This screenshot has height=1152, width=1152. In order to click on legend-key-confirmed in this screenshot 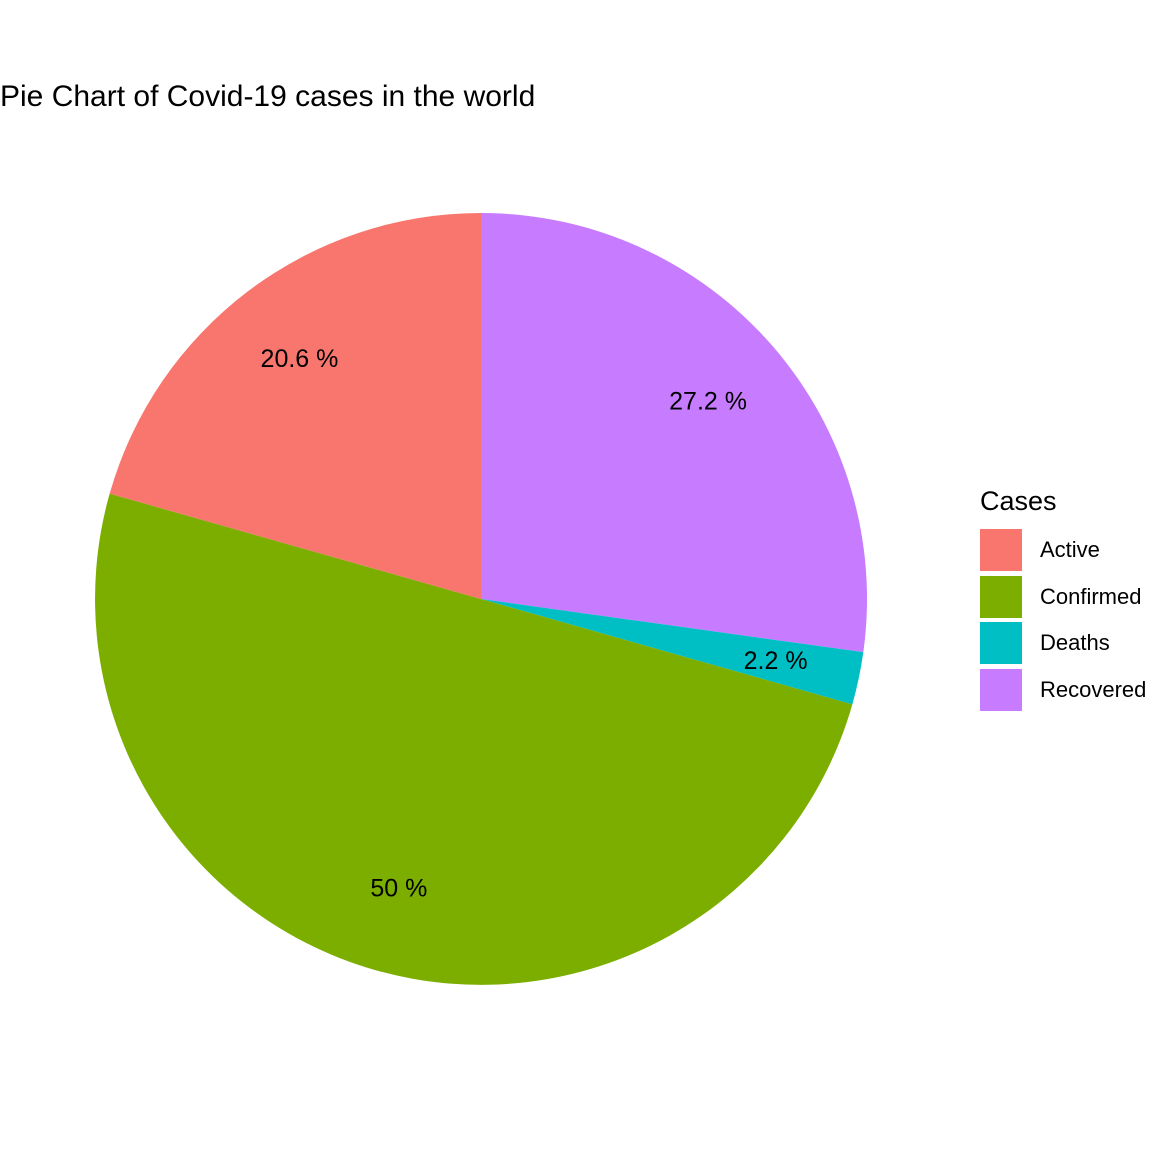, I will do `click(1001, 596)`.